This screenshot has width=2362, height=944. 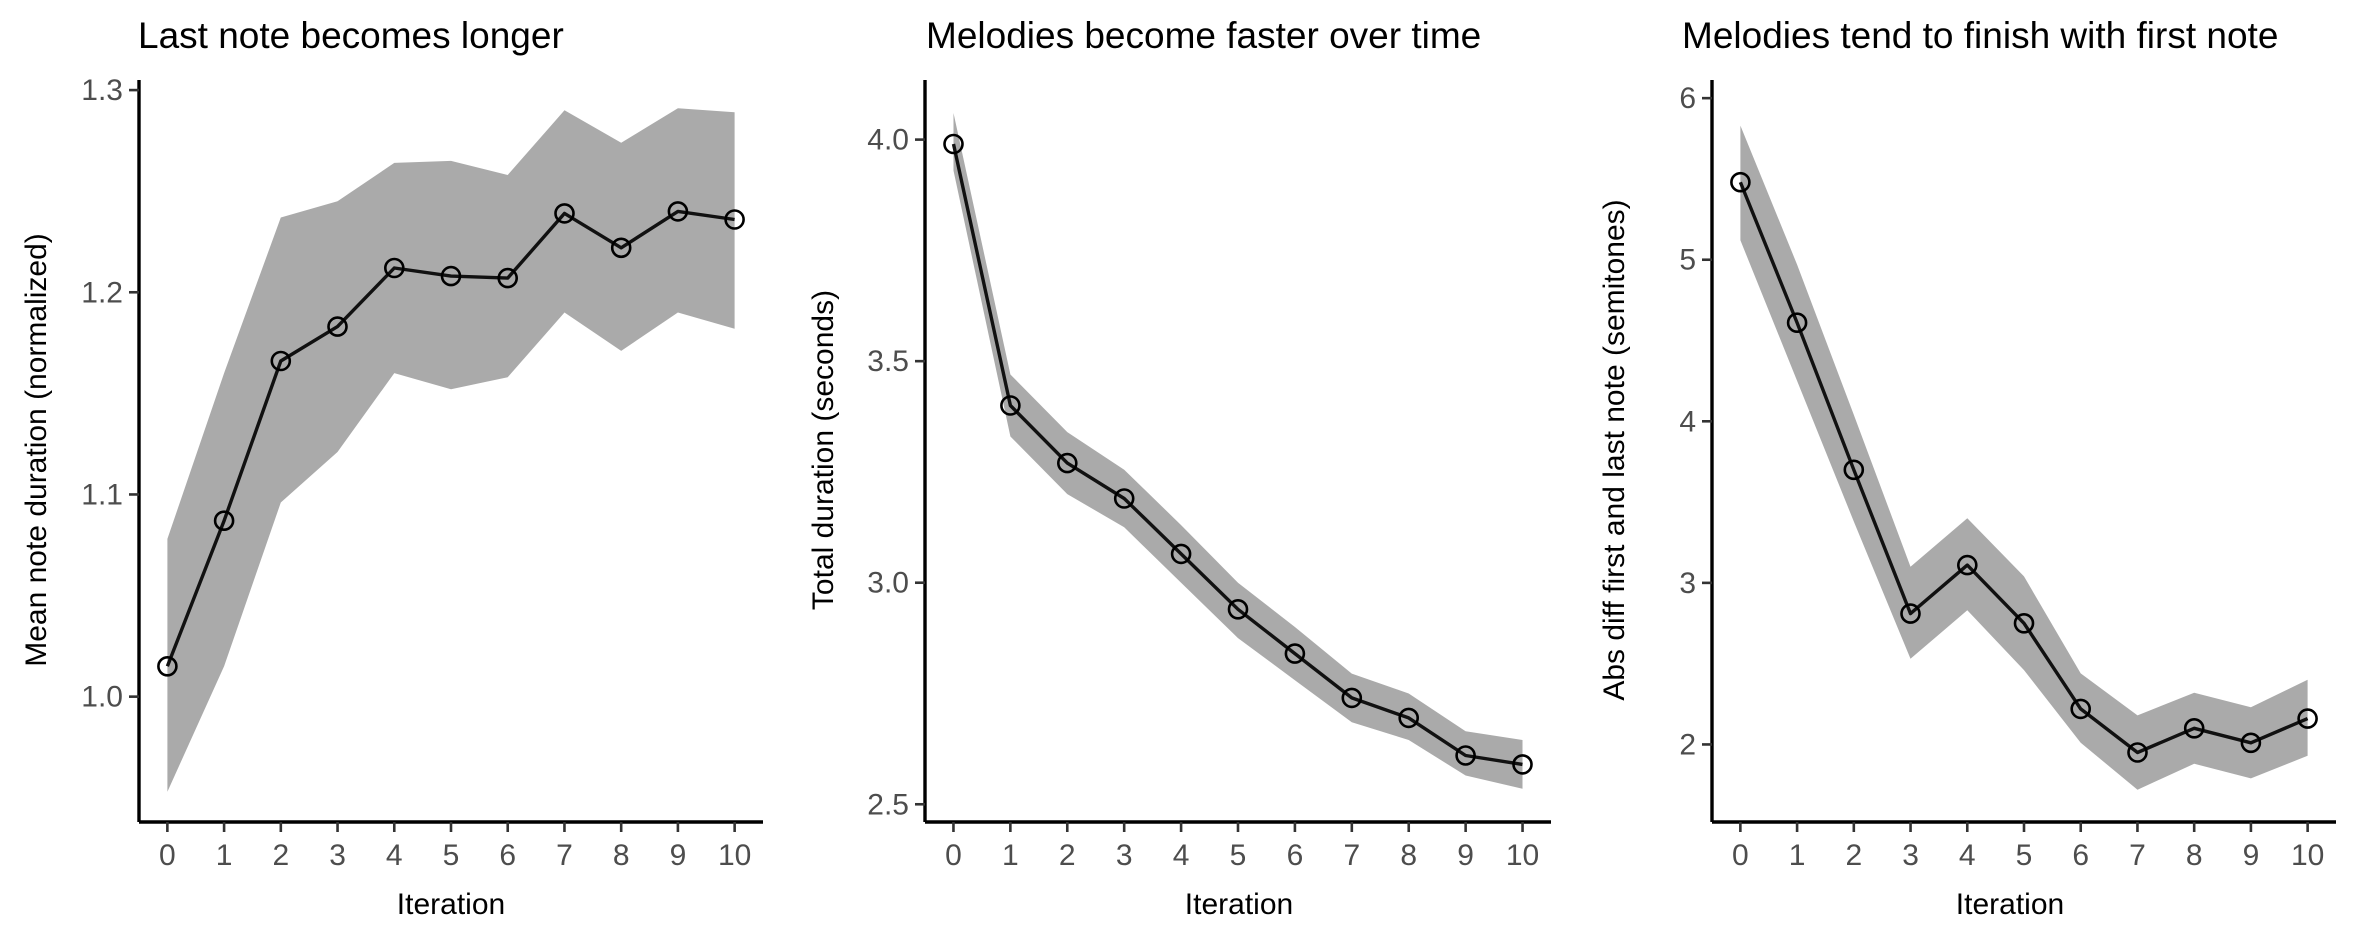 I want to click on panel-title: Last note becomes longer, so click(x=351, y=35).